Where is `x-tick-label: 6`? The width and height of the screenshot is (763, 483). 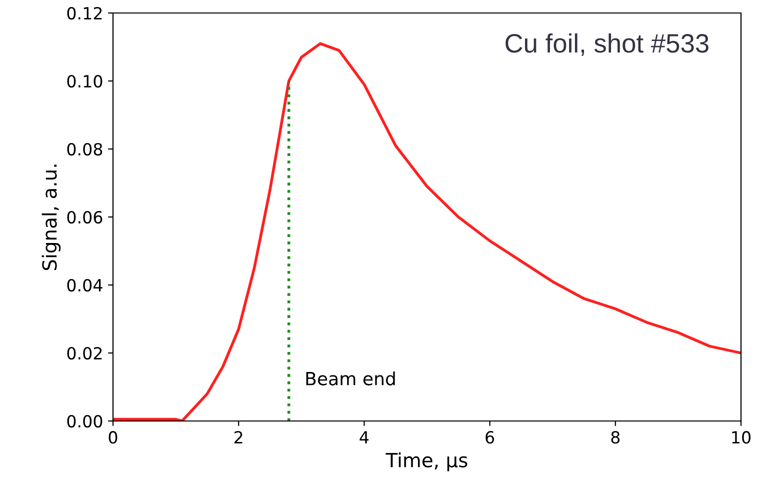
x-tick-label: 6 is located at coordinates (490, 437).